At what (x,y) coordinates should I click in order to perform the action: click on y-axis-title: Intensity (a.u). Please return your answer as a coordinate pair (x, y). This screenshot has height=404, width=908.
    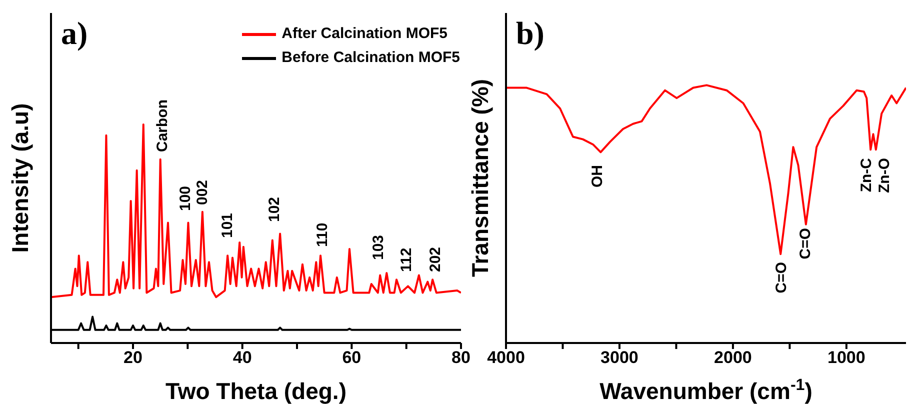
    Looking at the image, I should click on (20, 178).